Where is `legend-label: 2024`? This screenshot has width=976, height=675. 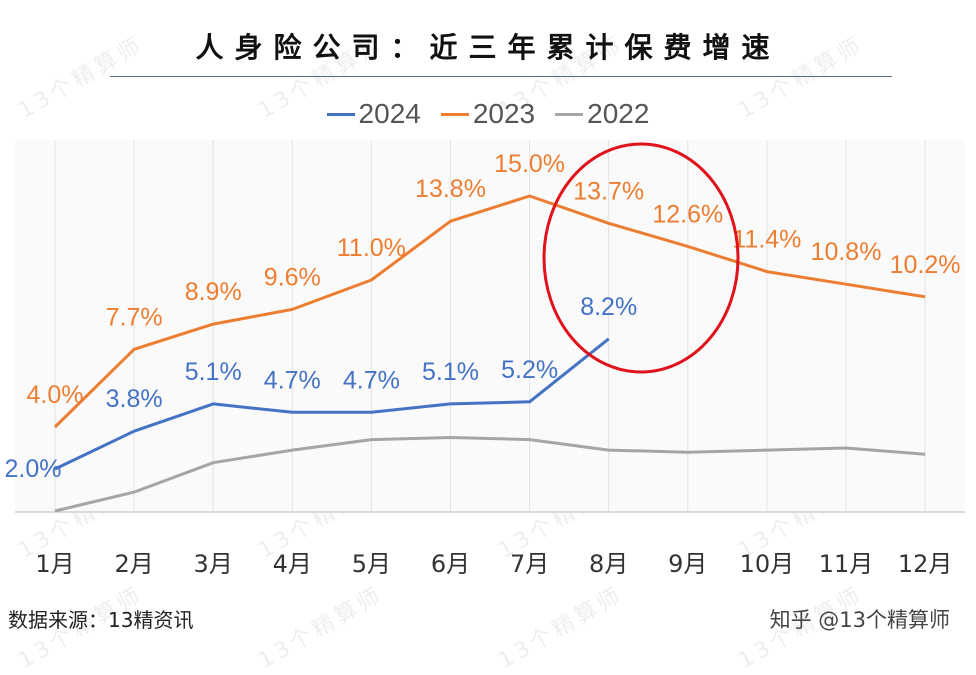
legend-label: 2024 is located at coordinates (389, 113).